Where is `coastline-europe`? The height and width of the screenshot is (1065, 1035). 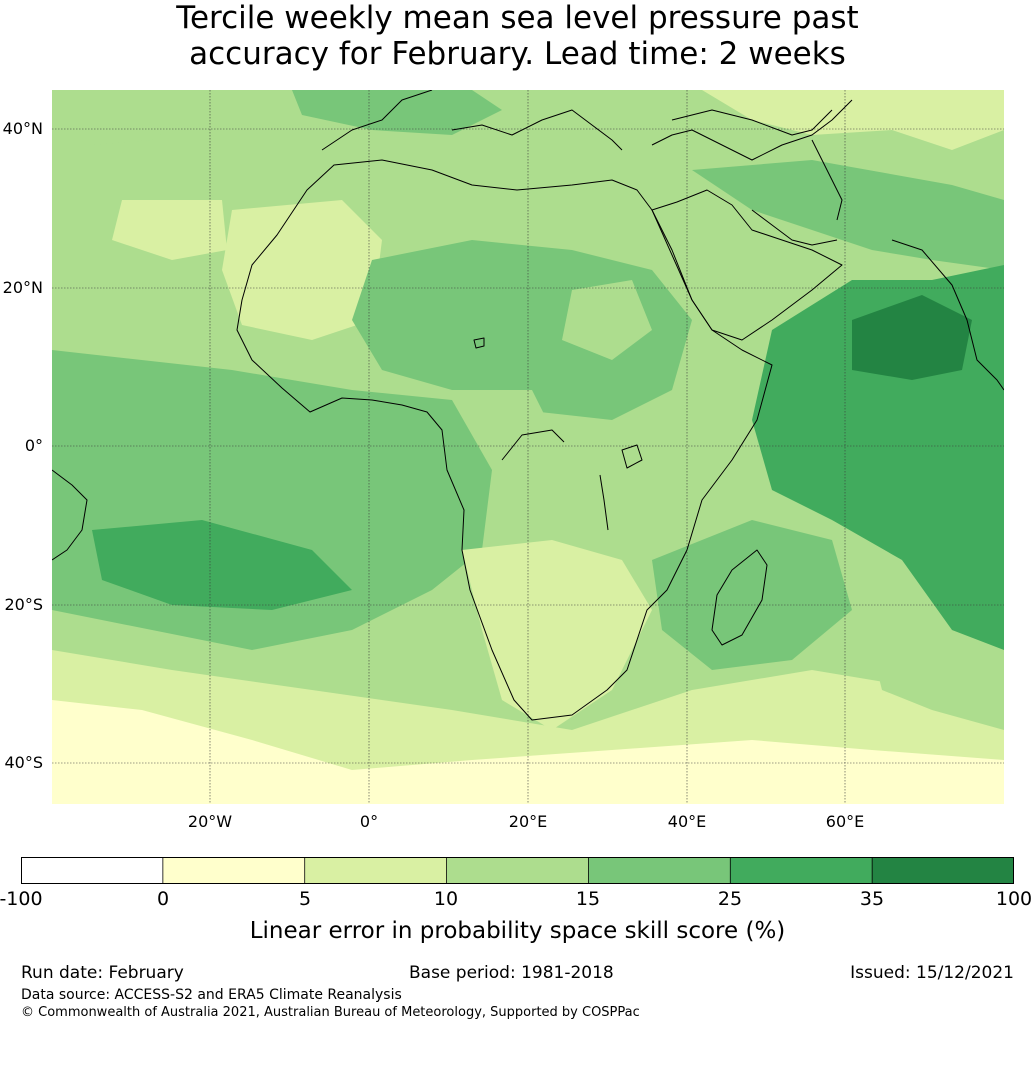 coastline-europe is located at coordinates (587, 125).